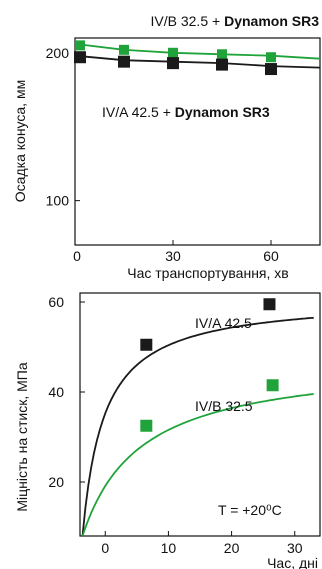 Image resolution: width=322 pixels, height=569 pixels. I want to click on slump-series-lines, so click(197, 56).